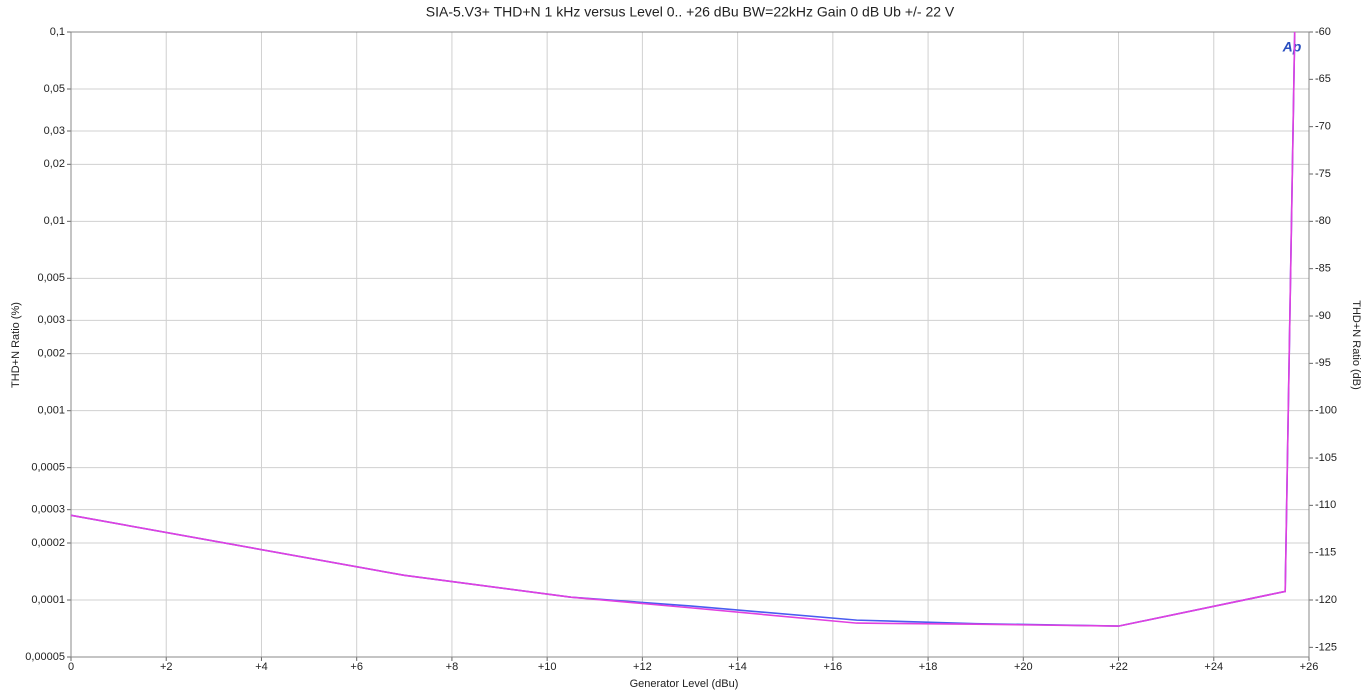  I want to click on y2-tick-label: -90, so click(1323, 316).